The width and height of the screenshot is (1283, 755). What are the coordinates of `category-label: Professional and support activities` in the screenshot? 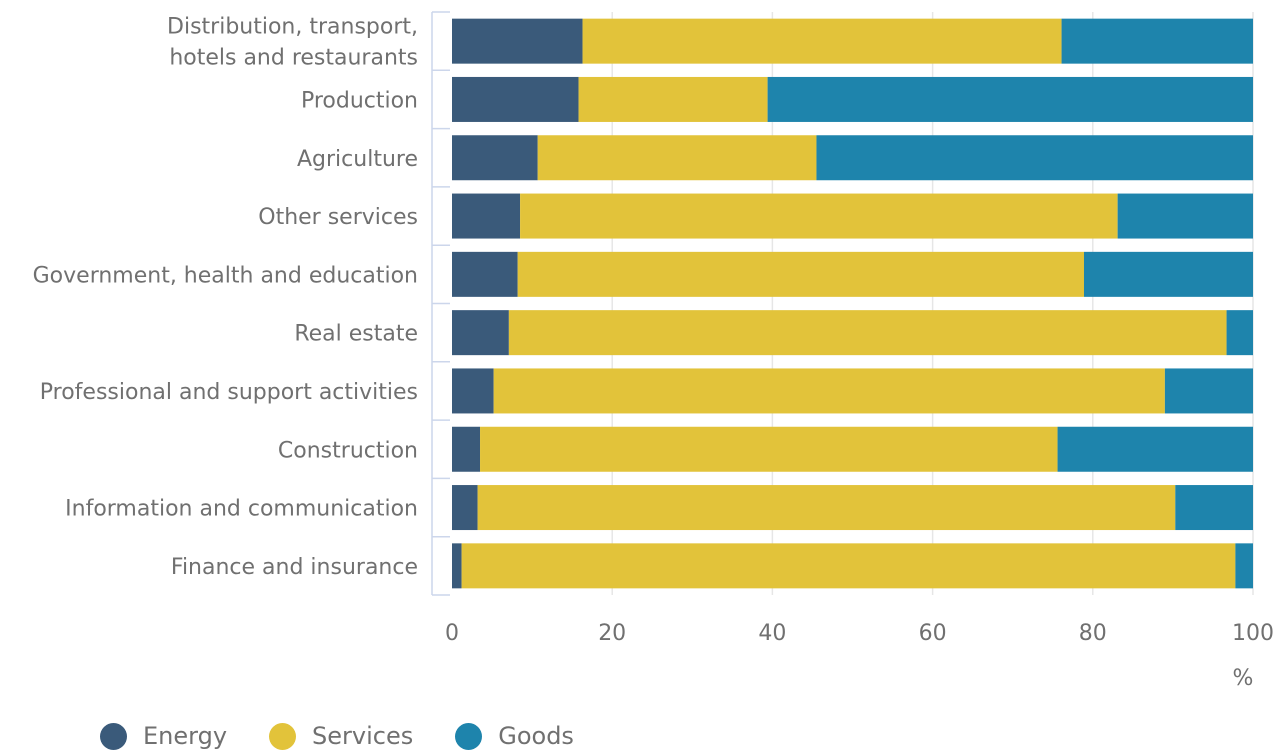 It's located at (229, 392).